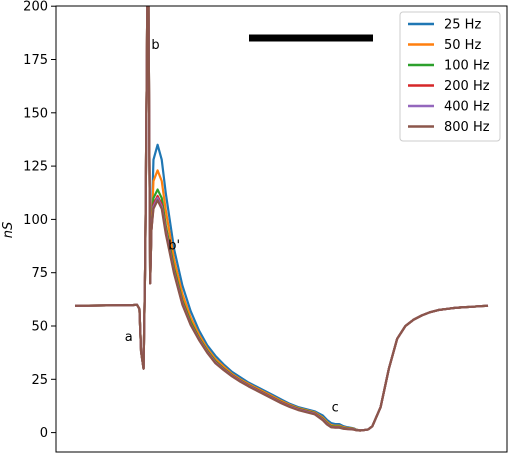 Image resolution: width=510 pixels, height=462 pixels. I want to click on y-tick-label: 150, so click(35, 113).